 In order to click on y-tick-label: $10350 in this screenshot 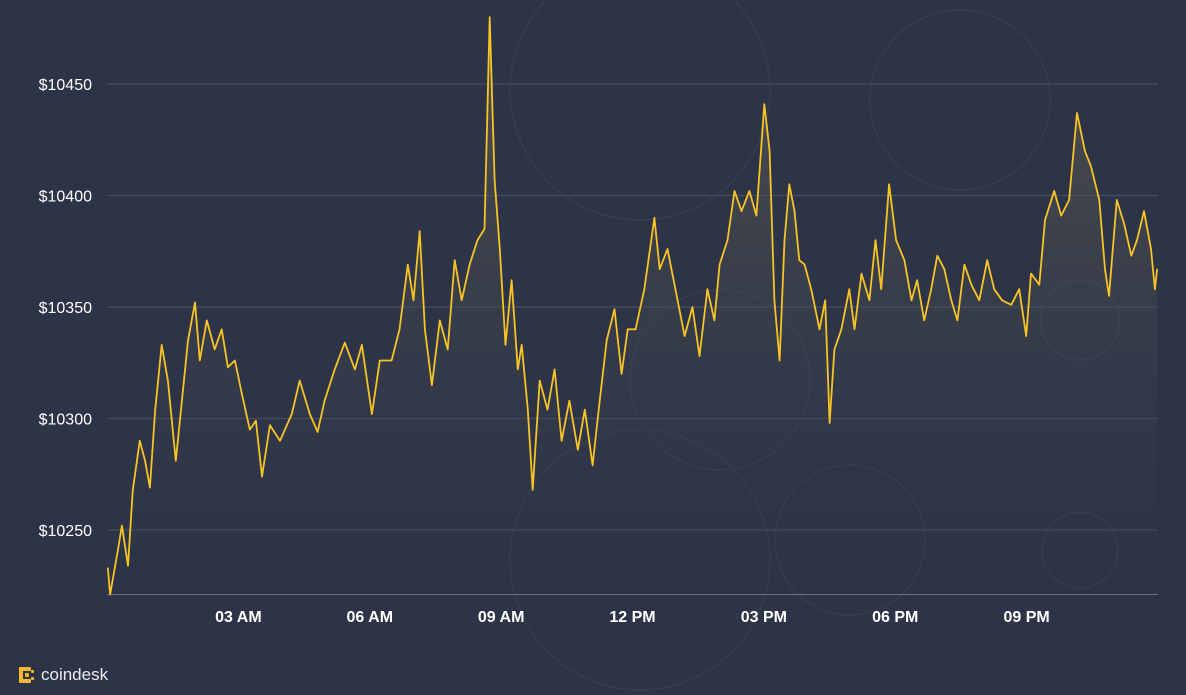, I will do `click(65, 308)`.